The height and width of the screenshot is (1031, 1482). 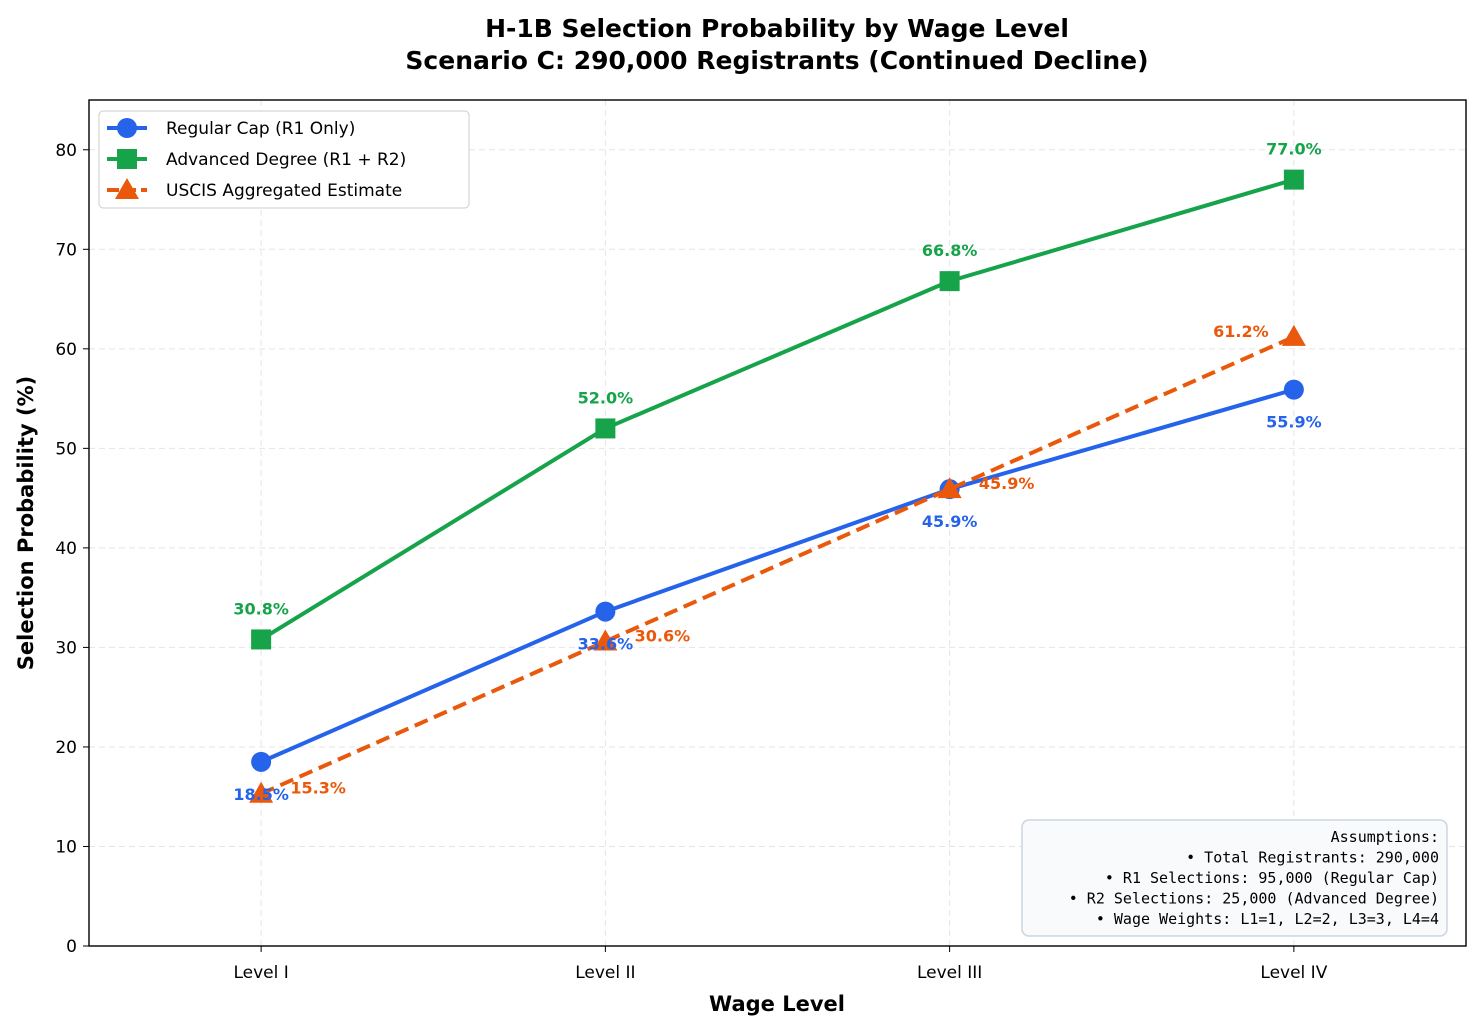 I want to click on data-label: 55.9%, so click(x=1294, y=422).